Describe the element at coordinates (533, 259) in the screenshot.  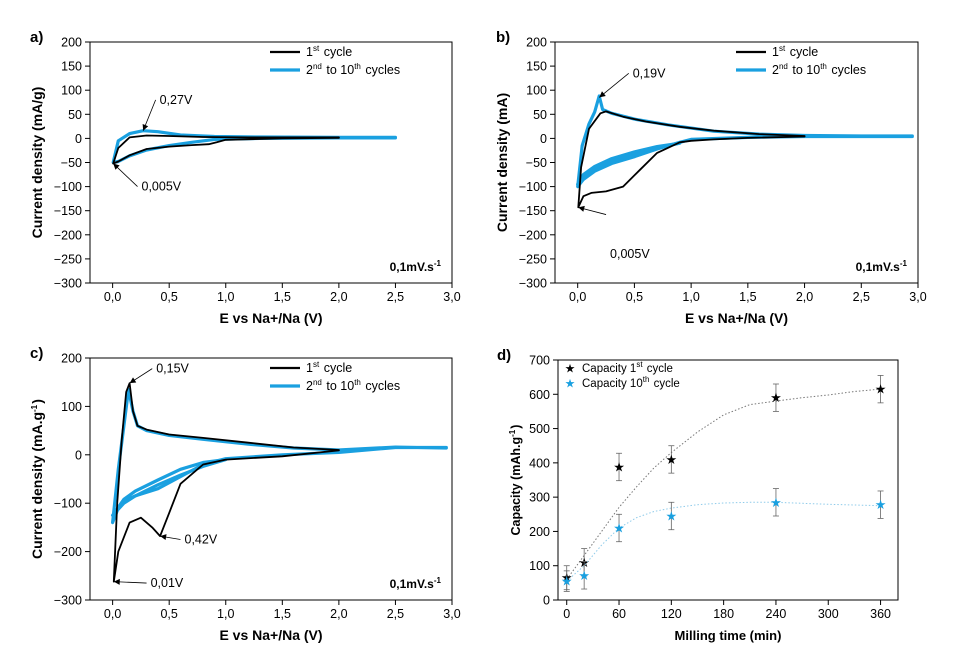
I see `y-tick-label: −250` at that location.